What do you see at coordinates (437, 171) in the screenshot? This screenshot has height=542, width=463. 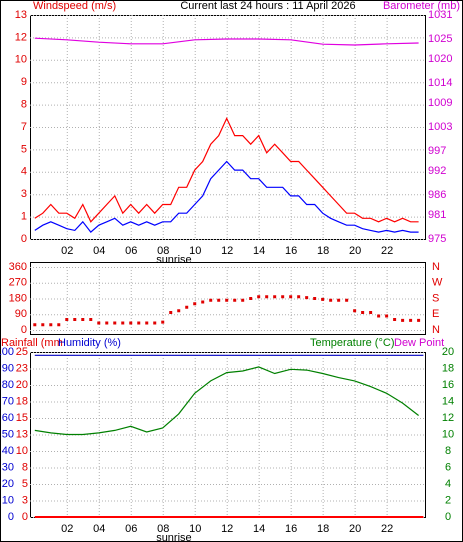 I see `y2-tick-label: 992` at bounding box center [437, 171].